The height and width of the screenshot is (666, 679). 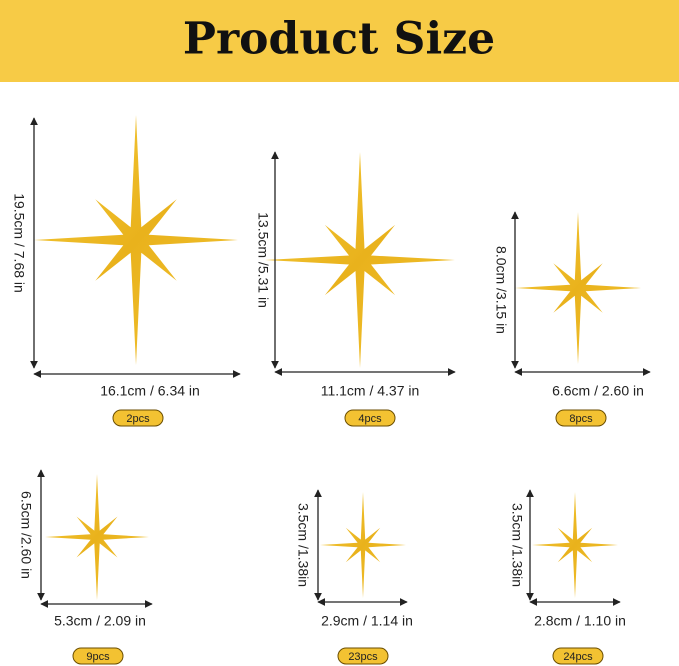 I want to click on header-title: Product Size, so click(x=339, y=39).